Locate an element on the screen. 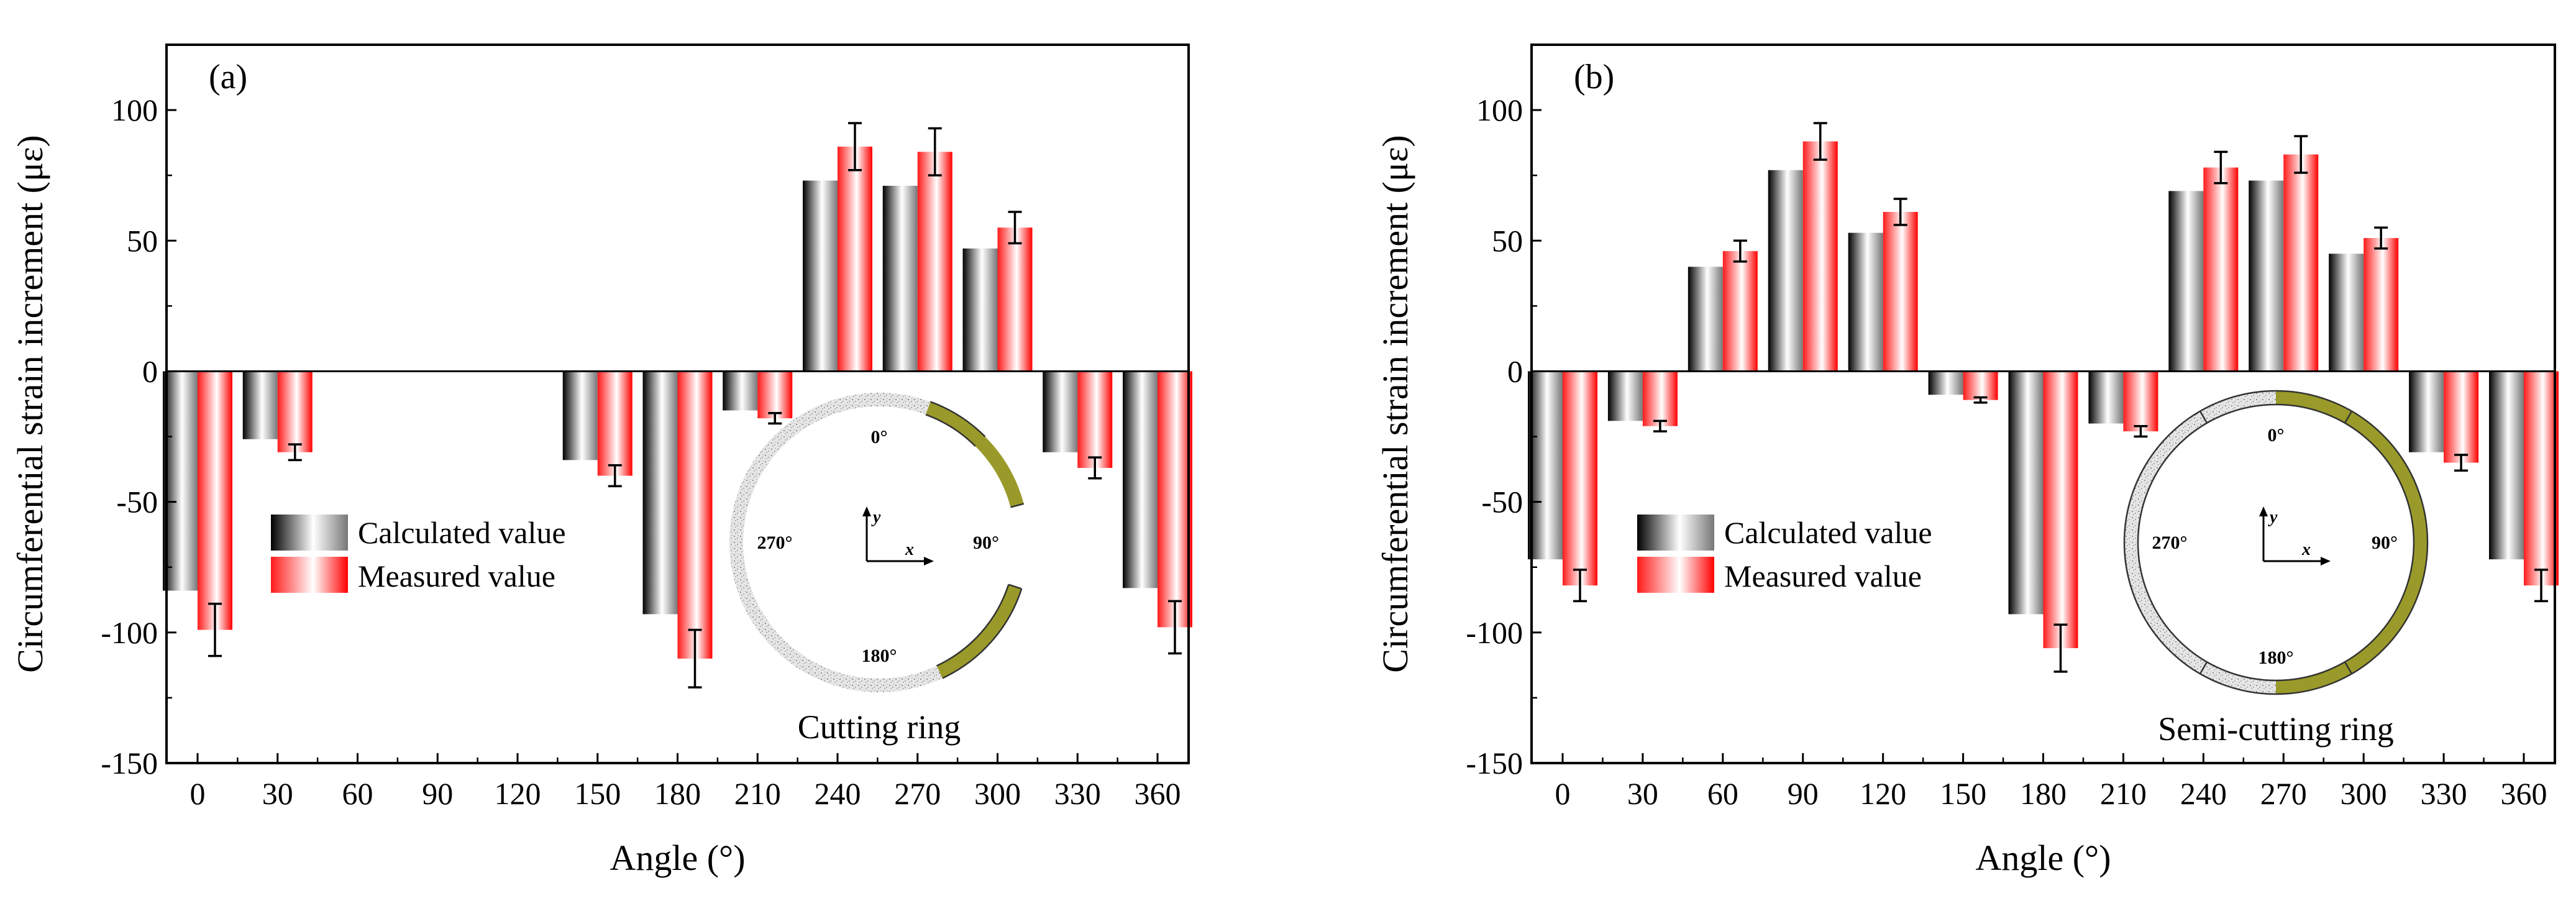  ring-angle-label-0: 0° is located at coordinates (879, 437).